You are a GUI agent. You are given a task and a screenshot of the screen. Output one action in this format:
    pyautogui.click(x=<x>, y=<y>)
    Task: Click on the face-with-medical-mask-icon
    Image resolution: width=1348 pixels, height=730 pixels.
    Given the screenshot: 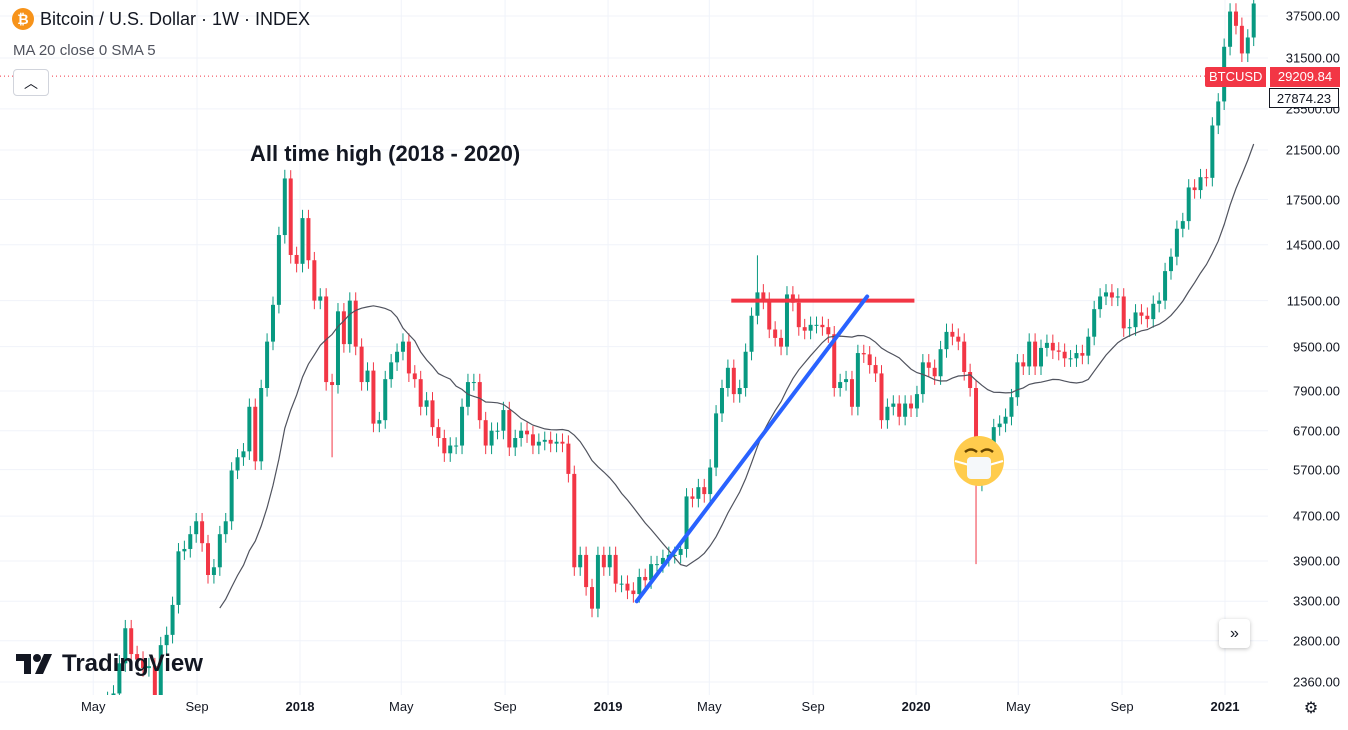 What is the action you would take?
    pyautogui.click(x=979, y=463)
    